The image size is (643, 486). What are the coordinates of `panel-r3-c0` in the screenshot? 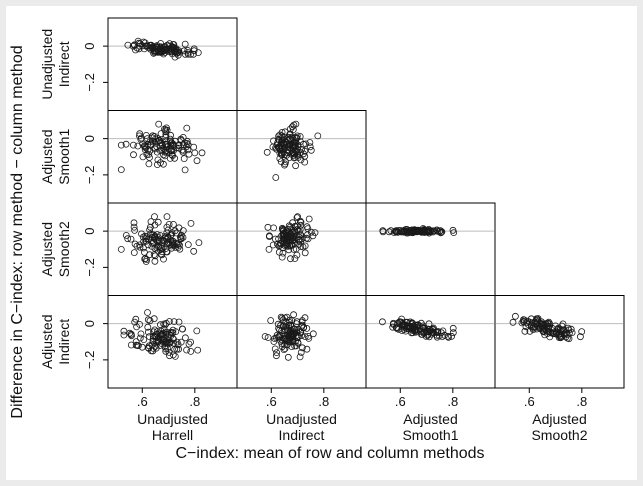 It's located at (172, 342).